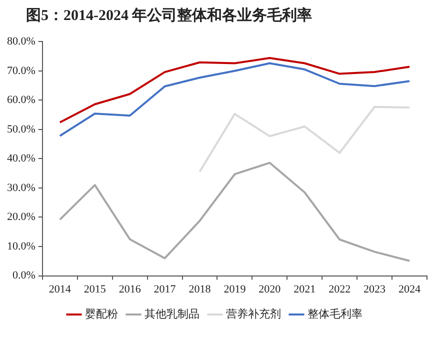 Image resolution: width=441 pixels, height=348 pixels. Describe the element at coordinates (169, 16) in the screenshot. I see `chart-title: 图5：2014-2024 年公司整体和各业务毛利率` at that location.